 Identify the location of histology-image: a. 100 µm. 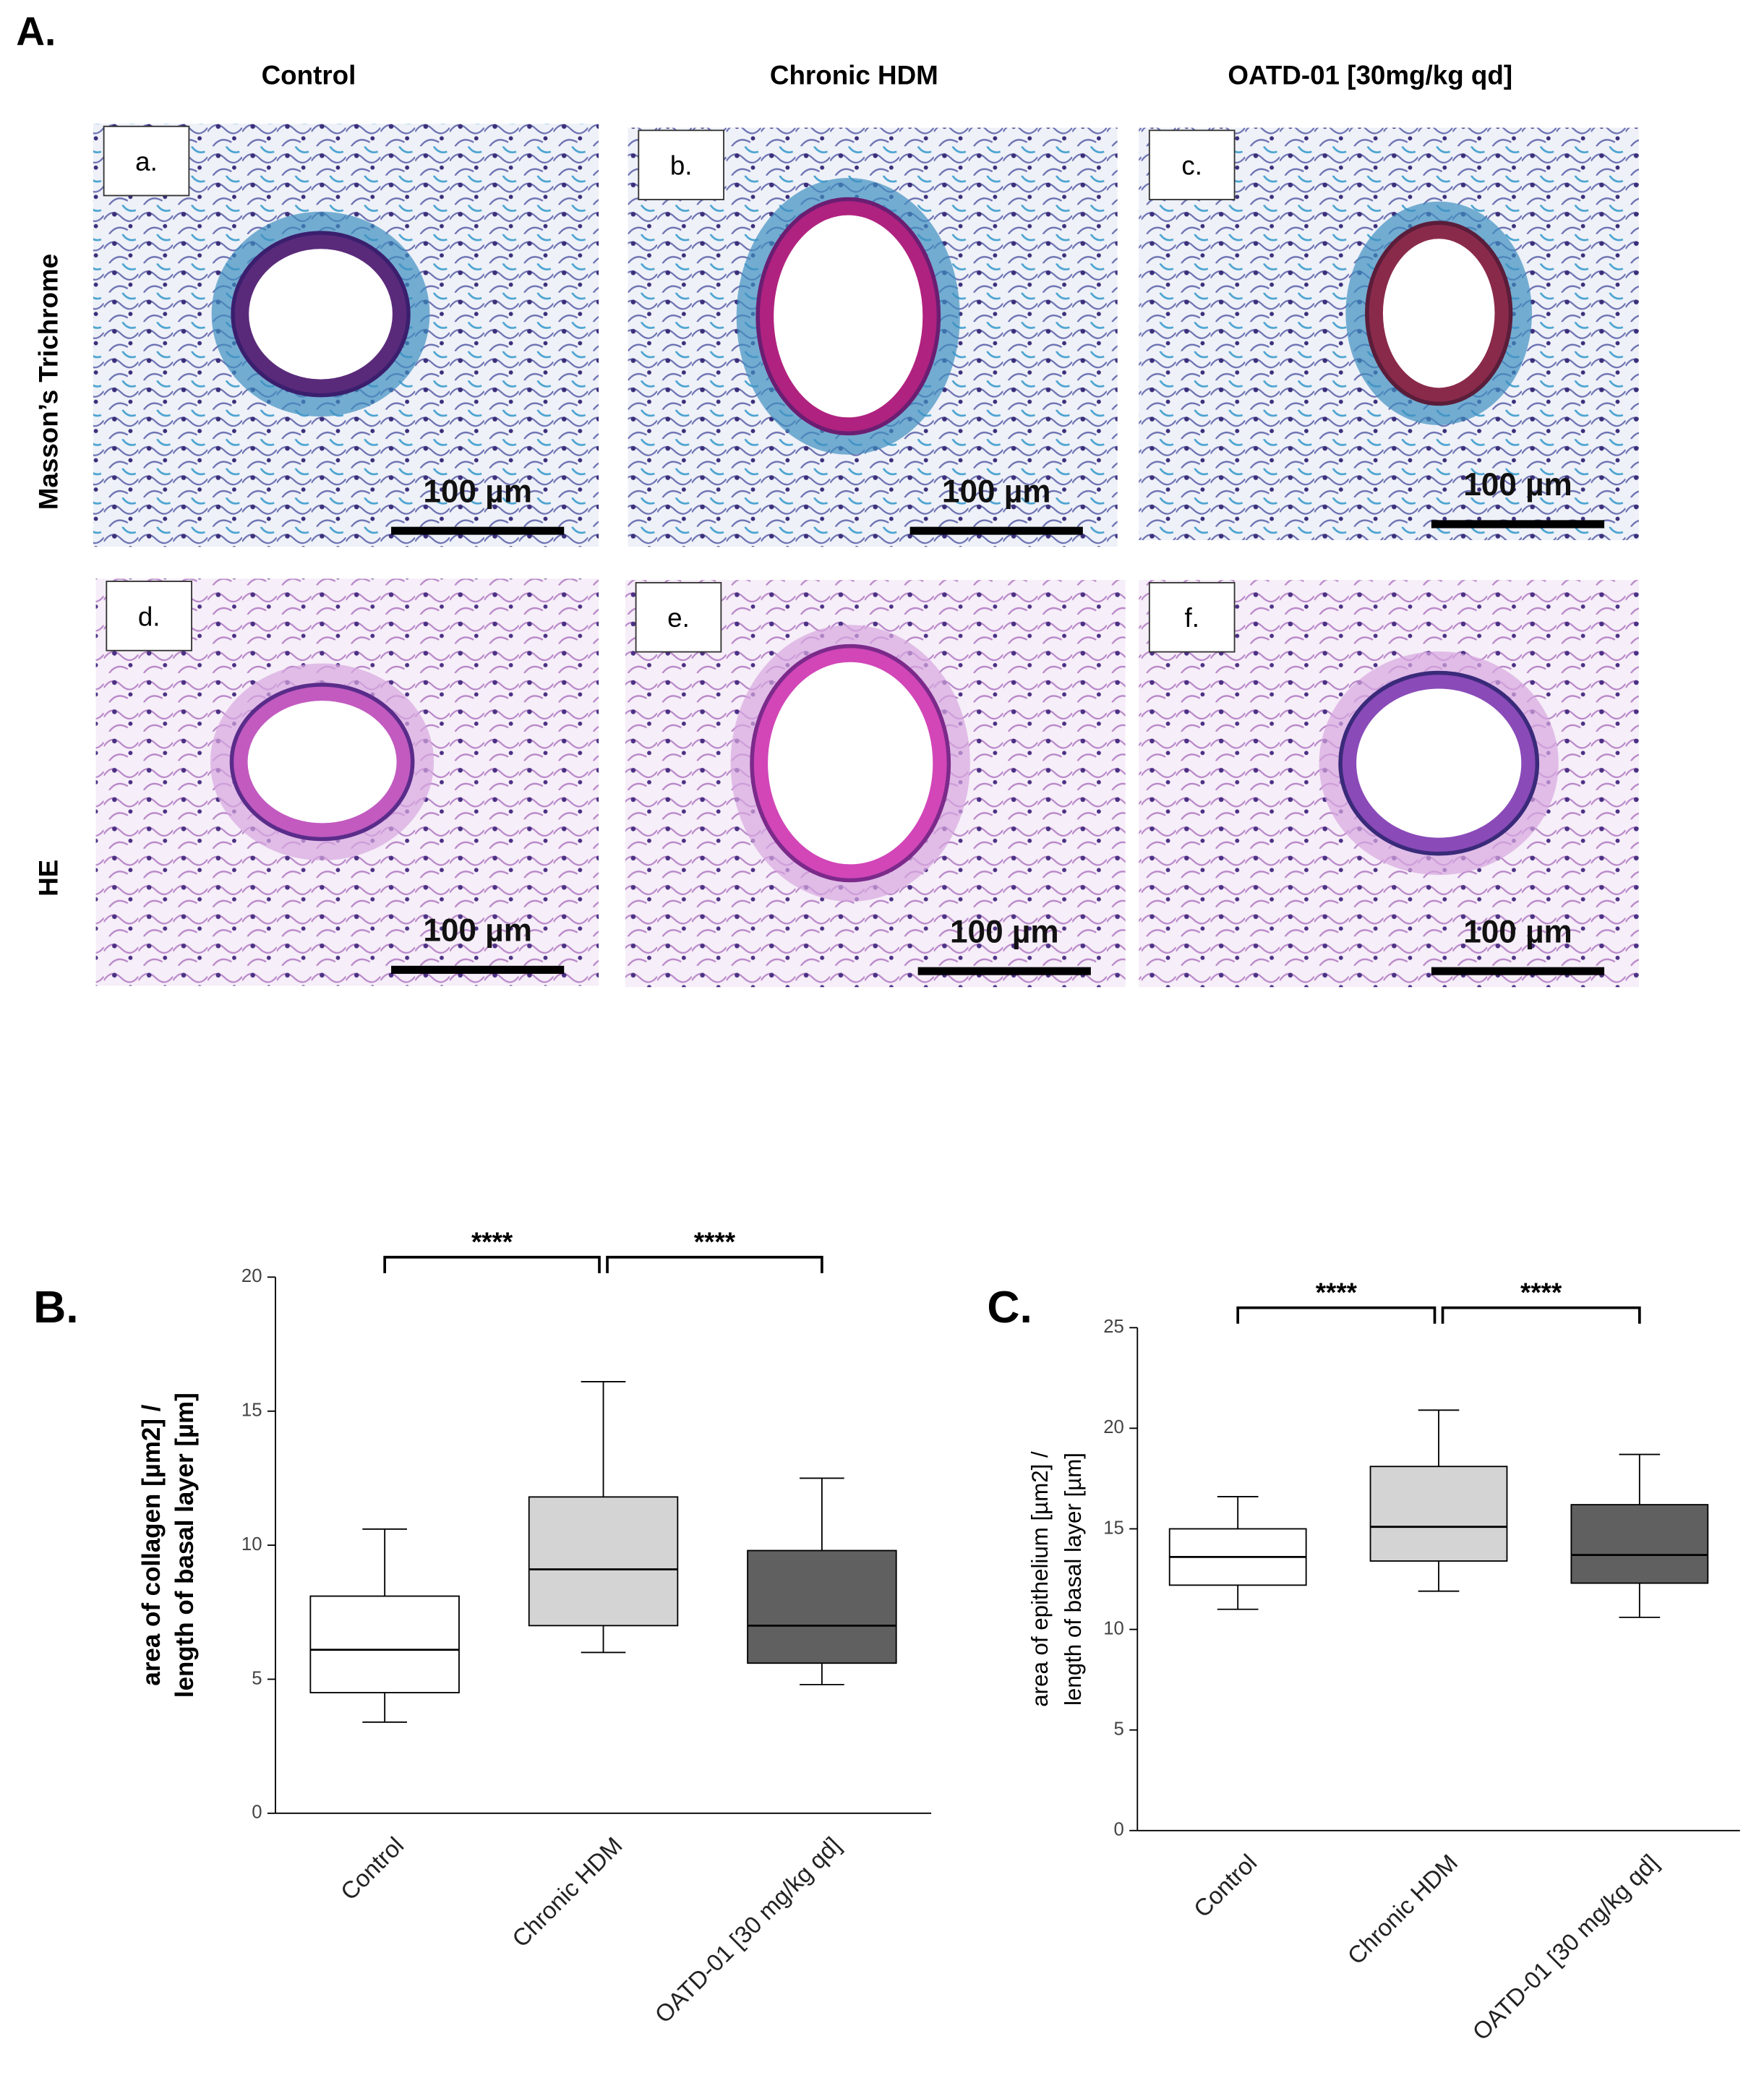
(346, 335).